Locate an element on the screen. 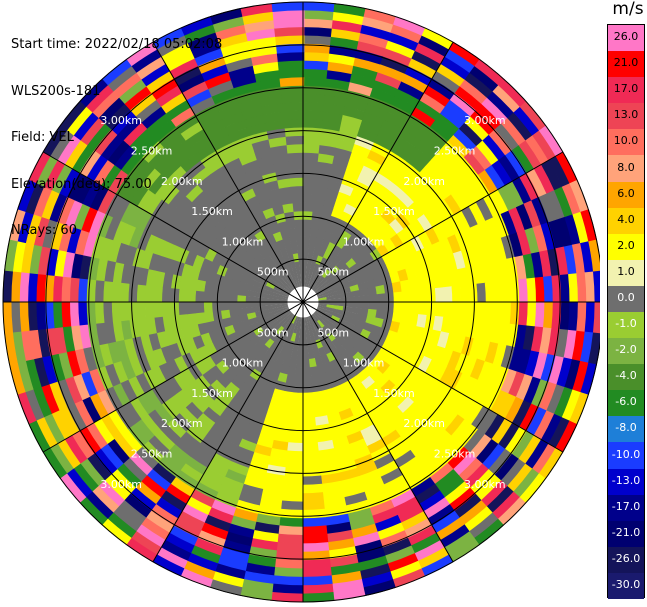 The height and width of the screenshot is (607, 647). colorbar-tick-label: -8.0 is located at coordinates (626, 428).